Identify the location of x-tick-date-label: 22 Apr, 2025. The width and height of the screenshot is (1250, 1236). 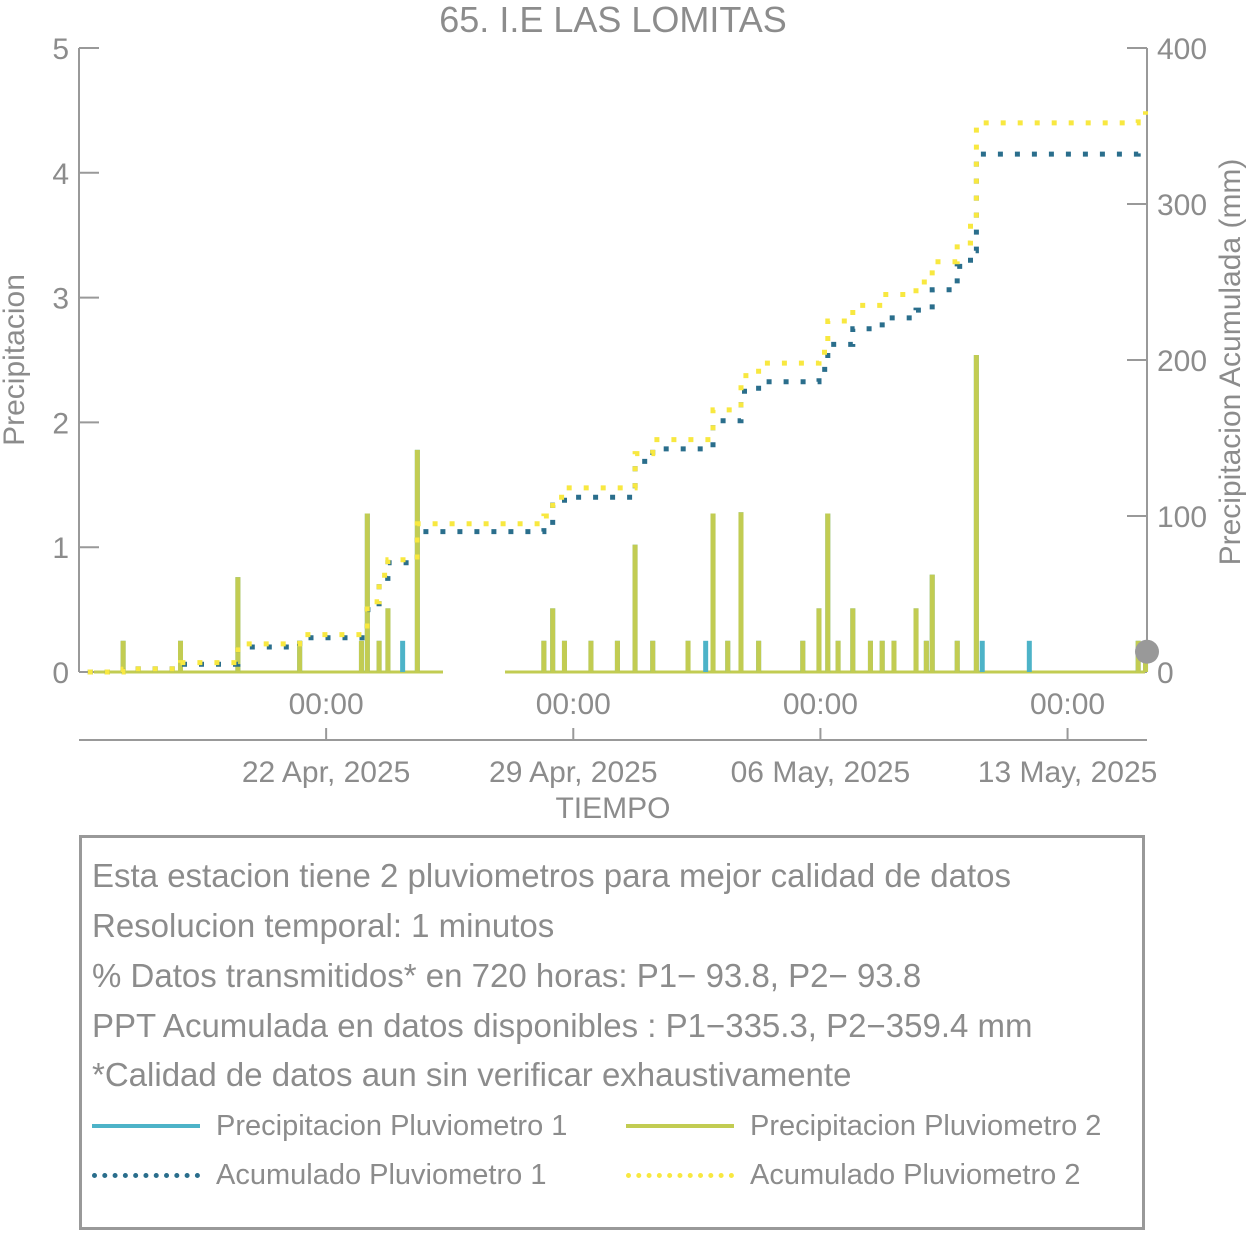
(326, 772).